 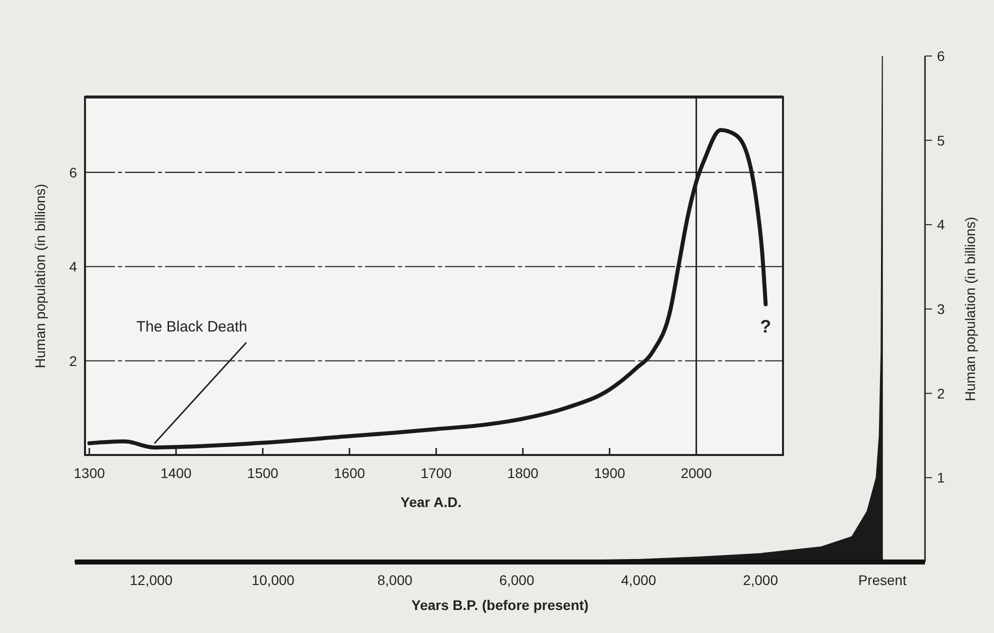 What do you see at coordinates (696, 473) in the screenshot?
I see `x-tick-label: 2000` at bounding box center [696, 473].